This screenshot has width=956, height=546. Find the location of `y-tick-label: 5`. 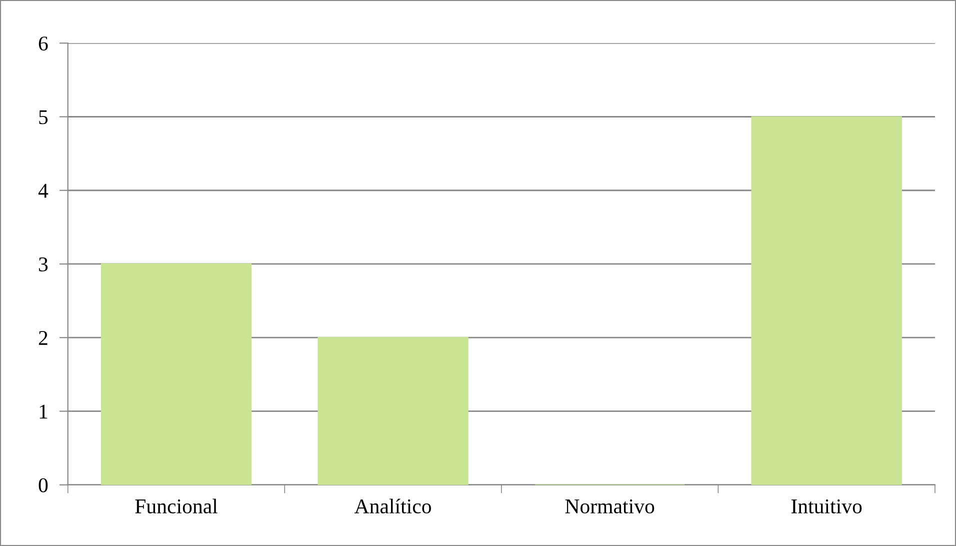

y-tick-label: 5 is located at coordinates (43, 117).